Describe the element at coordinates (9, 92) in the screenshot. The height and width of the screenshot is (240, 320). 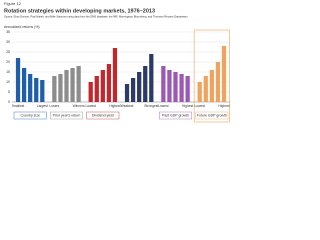
I see `y-tick-label: 5` at that location.